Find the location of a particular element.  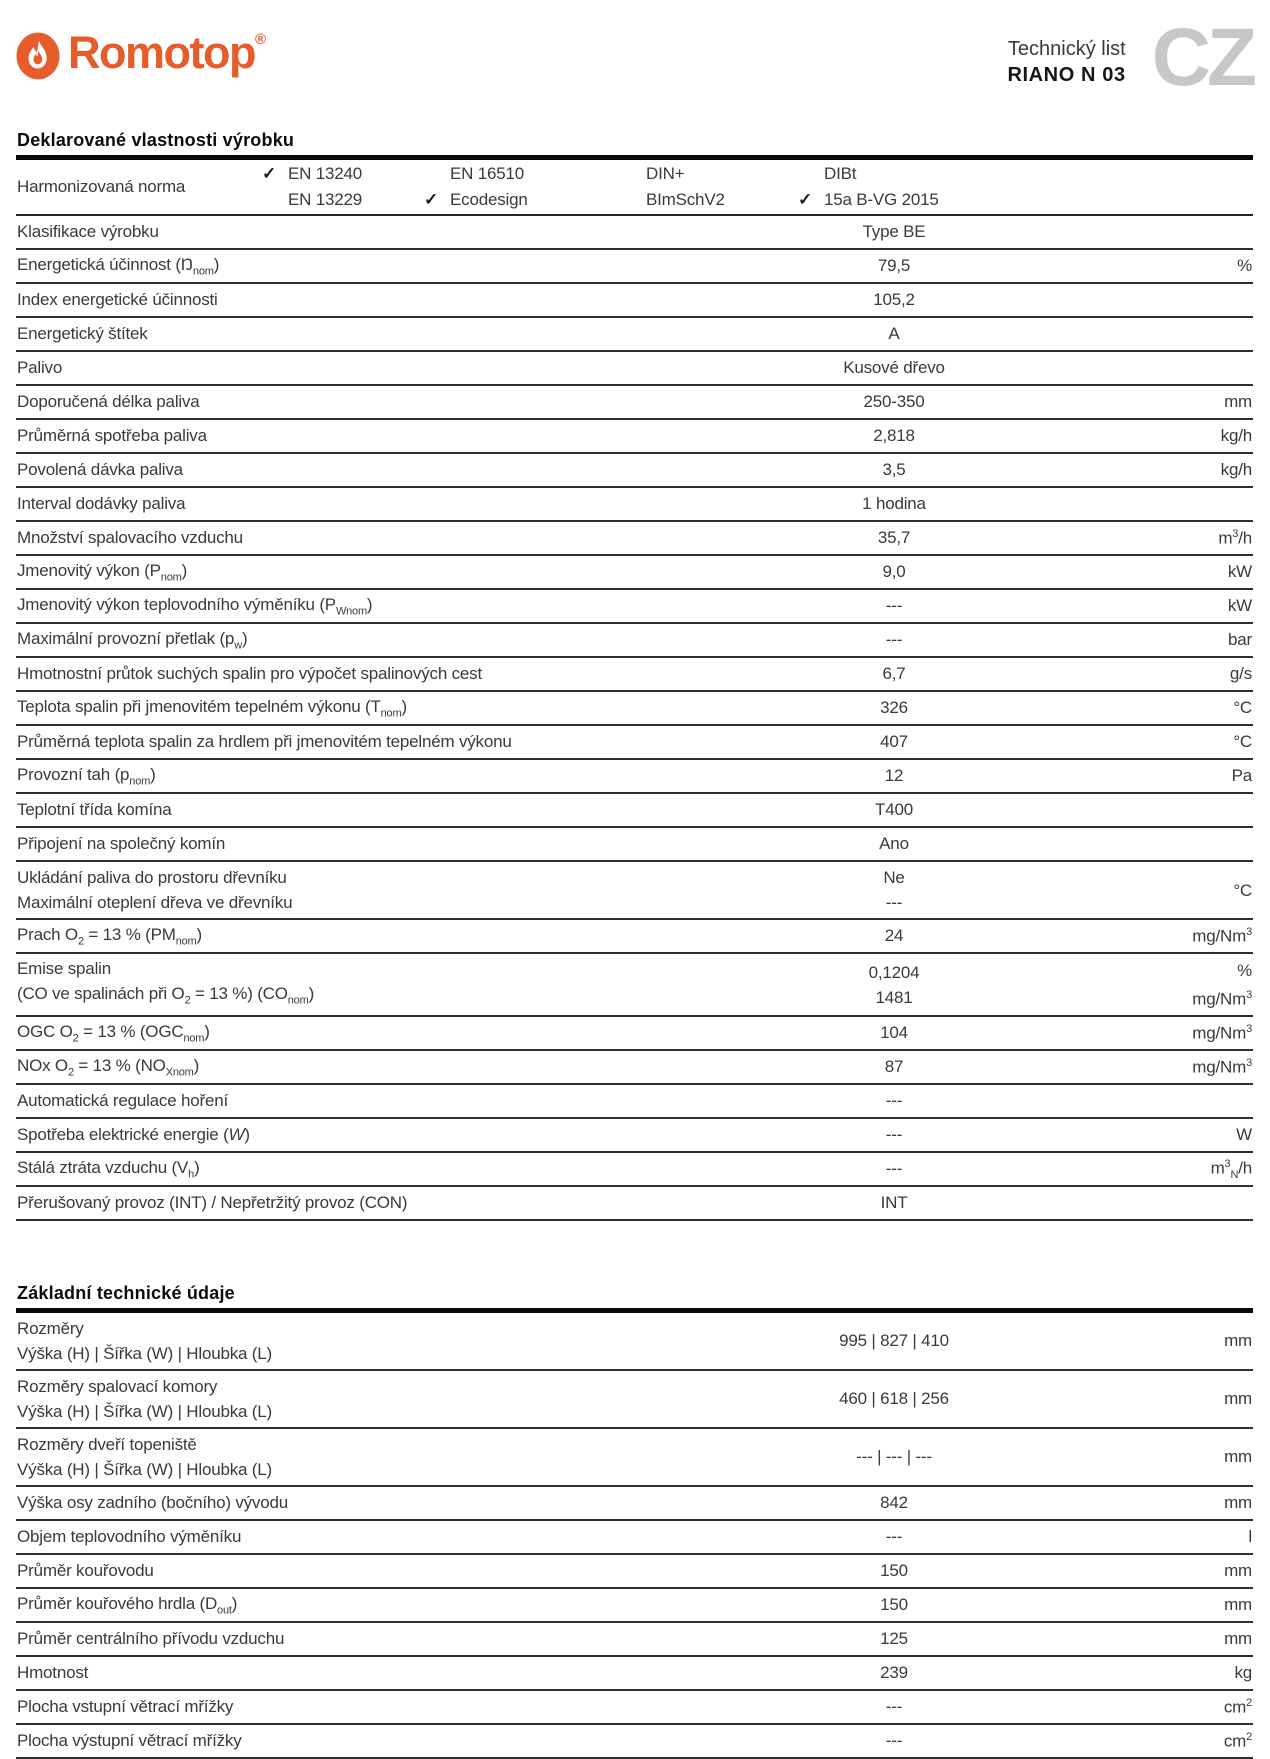

row-unit: cm2 is located at coordinates (1237, 1741).